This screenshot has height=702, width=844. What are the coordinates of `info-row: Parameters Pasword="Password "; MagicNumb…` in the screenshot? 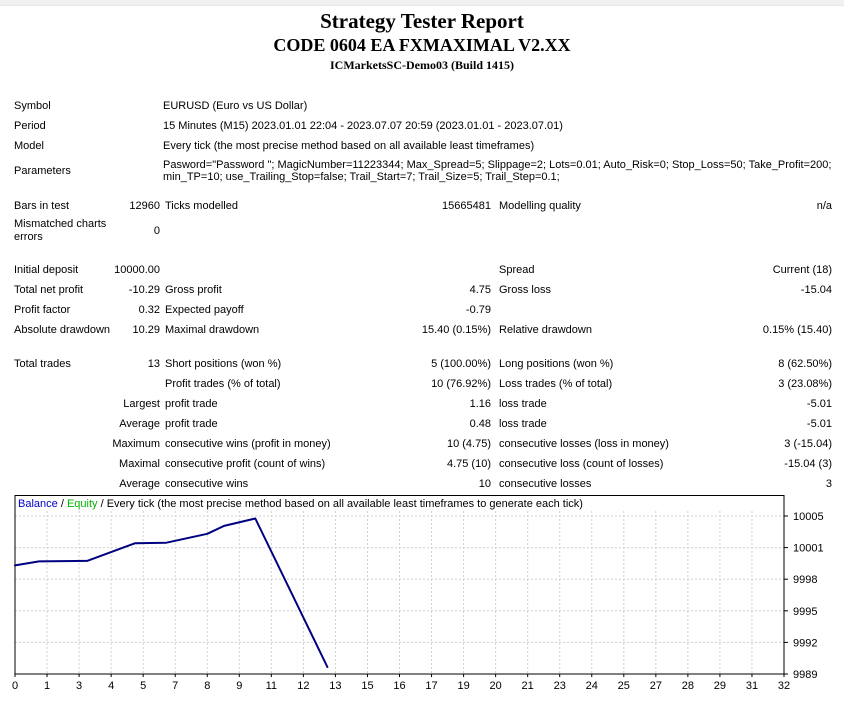 It's located at (423, 171).